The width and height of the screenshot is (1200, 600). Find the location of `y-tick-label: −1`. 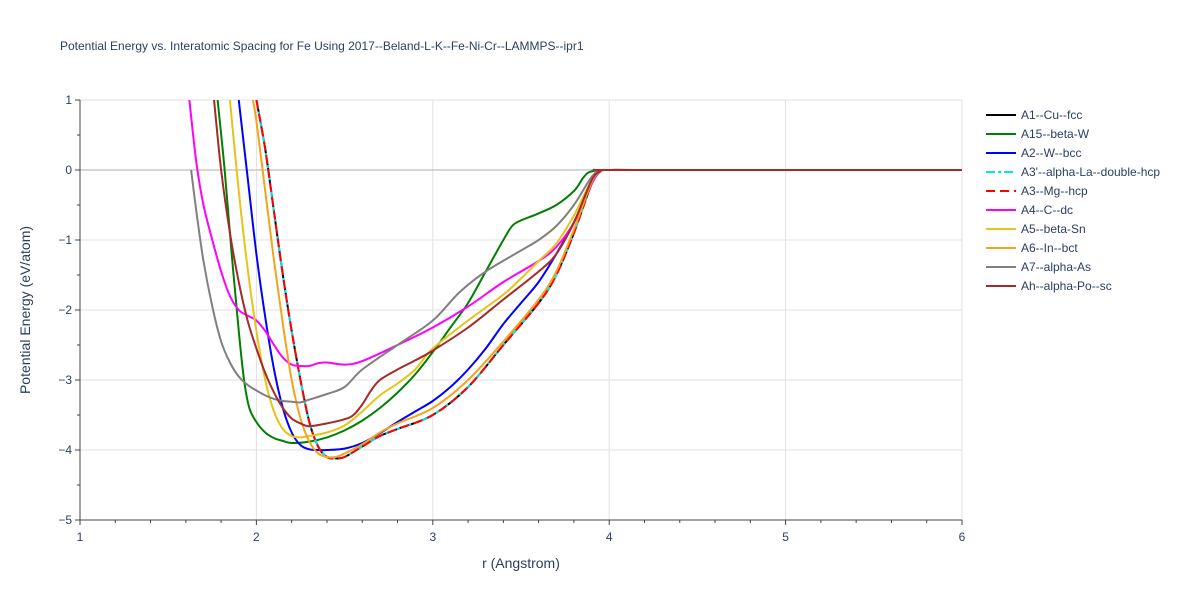

y-tick-label: −1 is located at coordinates (65, 240).